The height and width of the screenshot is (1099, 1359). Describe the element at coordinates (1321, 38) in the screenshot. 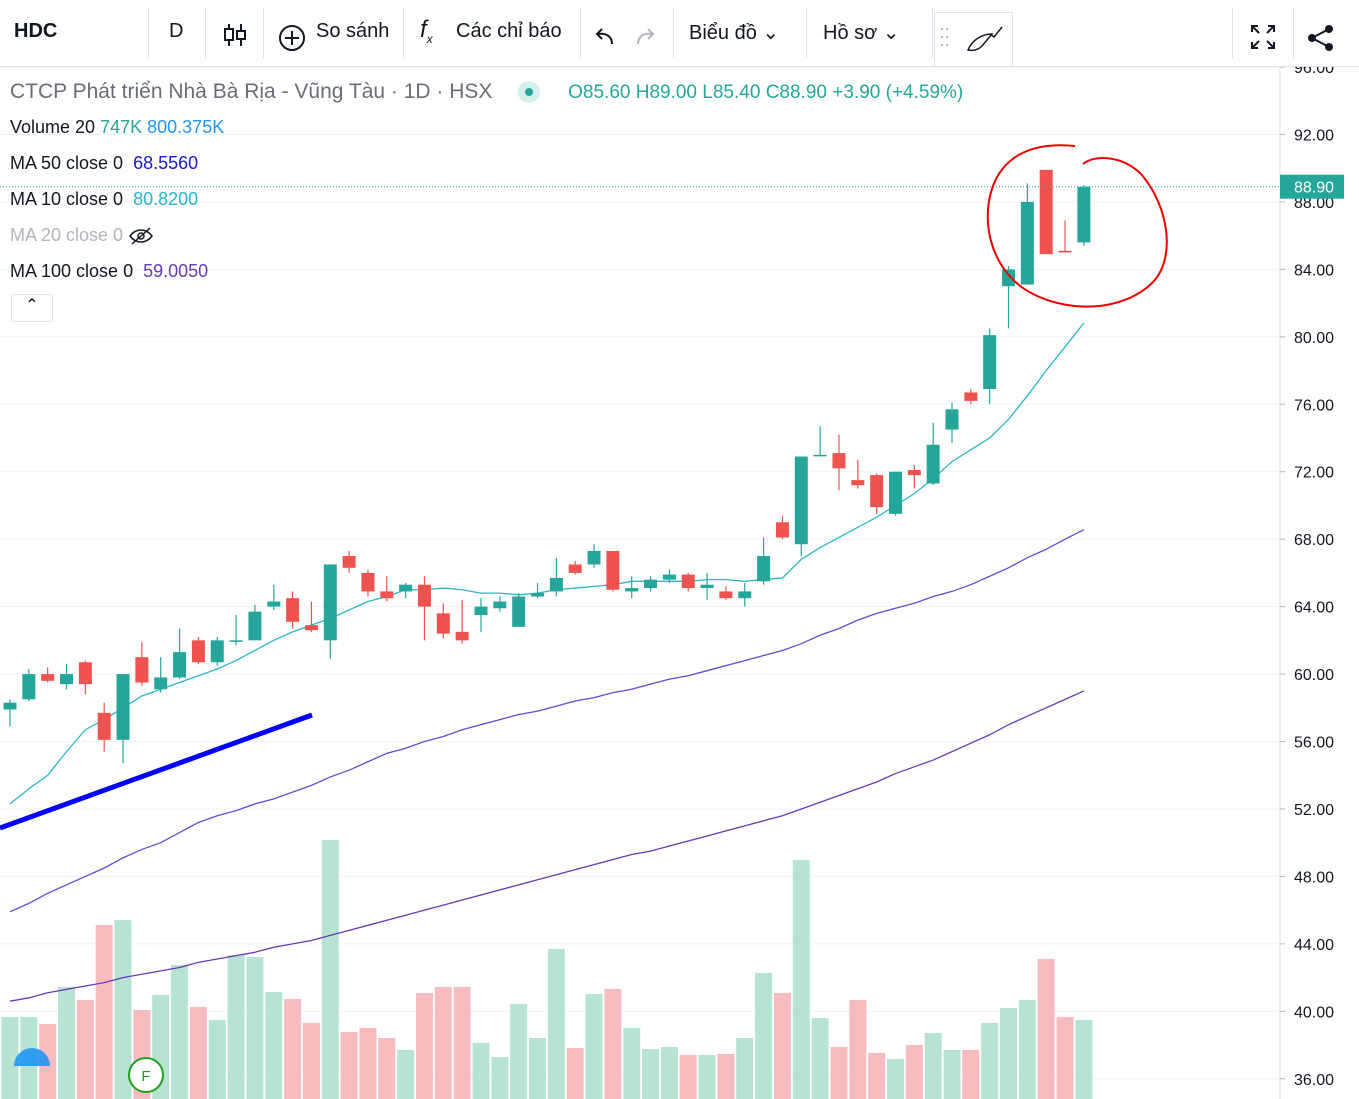

I see `share-icon` at that location.